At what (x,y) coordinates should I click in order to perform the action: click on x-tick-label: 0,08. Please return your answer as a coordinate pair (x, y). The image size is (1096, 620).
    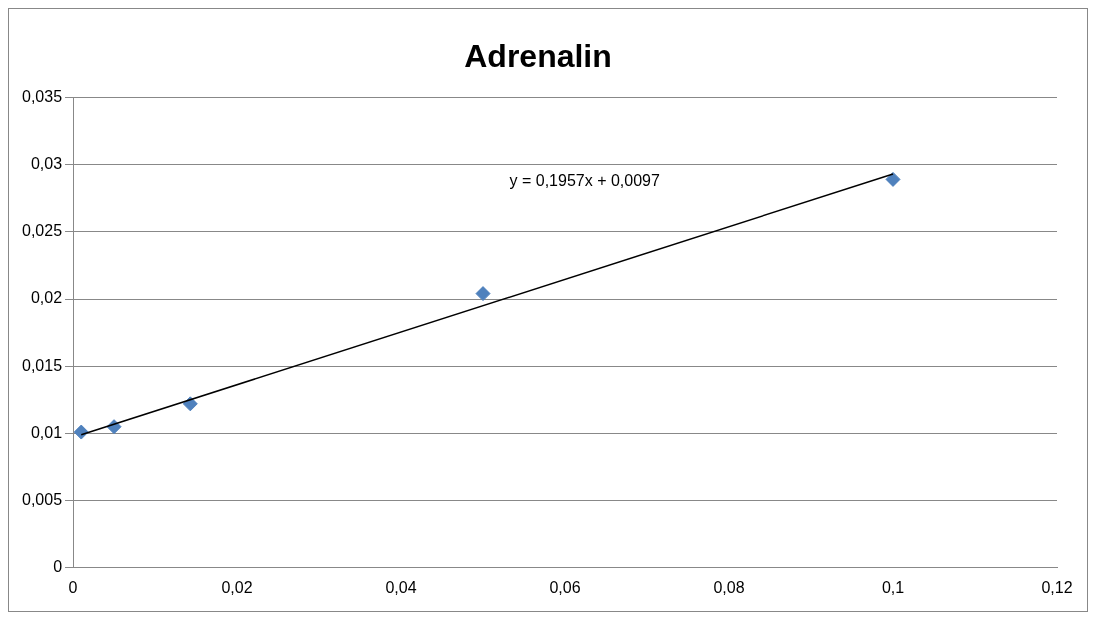
    Looking at the image, I should click on (729, 587).